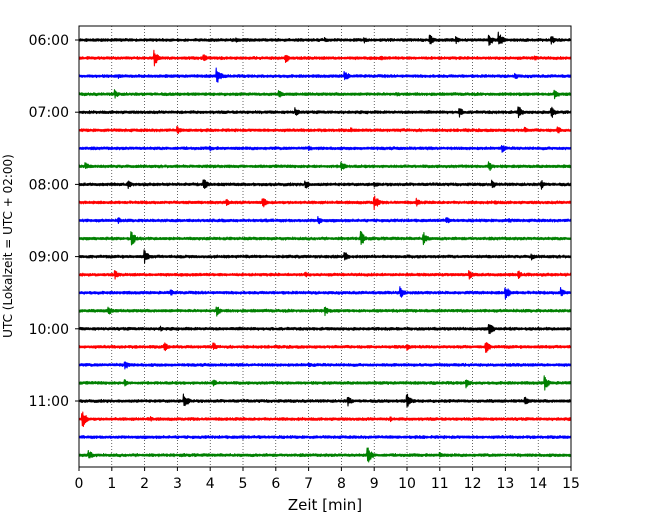 The image size is (650, 520). Describe the element at coordinates (79, 484) in the screenshot. I see `x-tick-label: 0` at that location.